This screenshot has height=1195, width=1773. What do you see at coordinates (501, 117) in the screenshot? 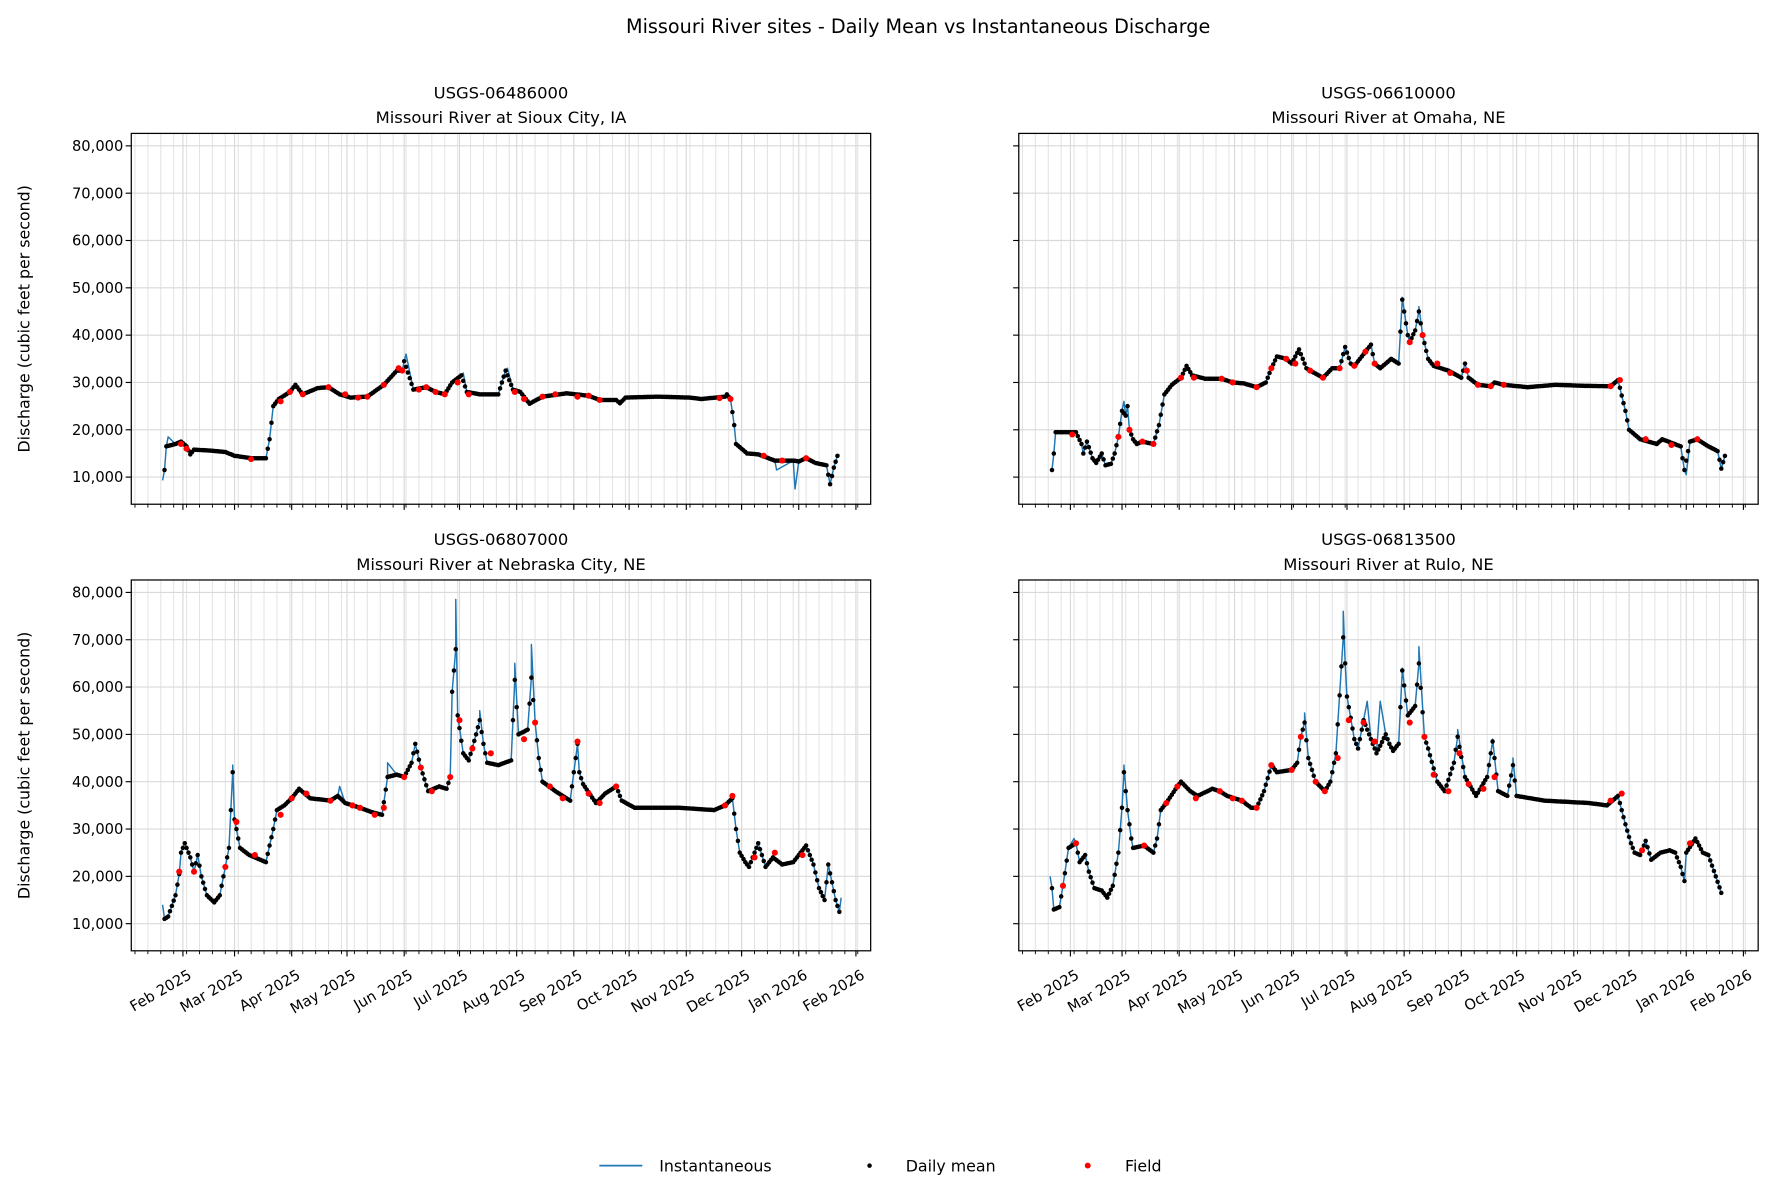
I see `panel-1-site-name: Missouri River at Sioux City, IA` at bounding box center [501, 117].